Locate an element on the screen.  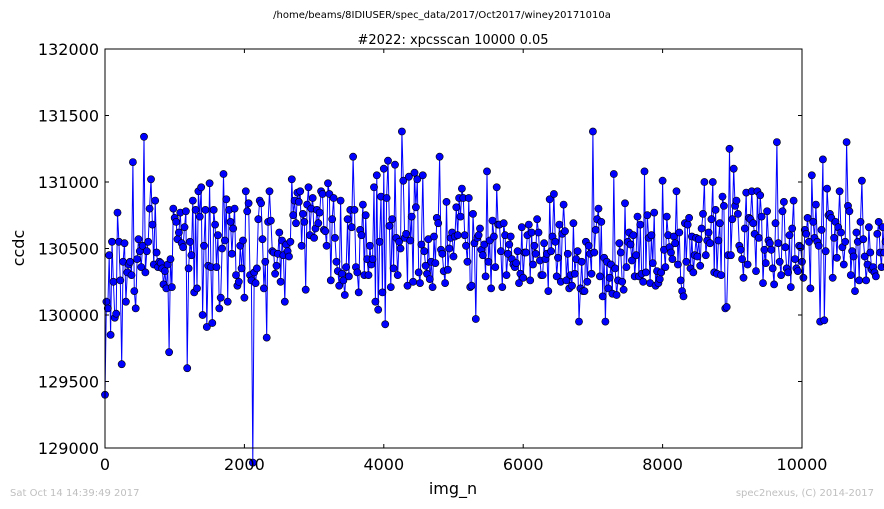
y-tick-label: 131500 is located at coordinates (68, 116).